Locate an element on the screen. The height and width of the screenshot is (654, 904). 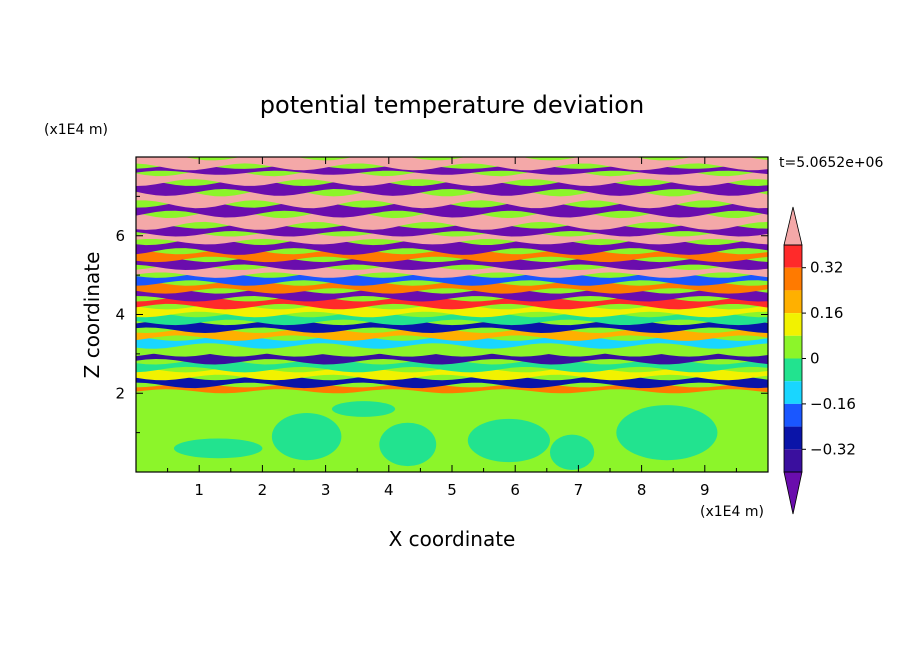
x-axis-label: X coordinate is located at coordinates (452, 539).